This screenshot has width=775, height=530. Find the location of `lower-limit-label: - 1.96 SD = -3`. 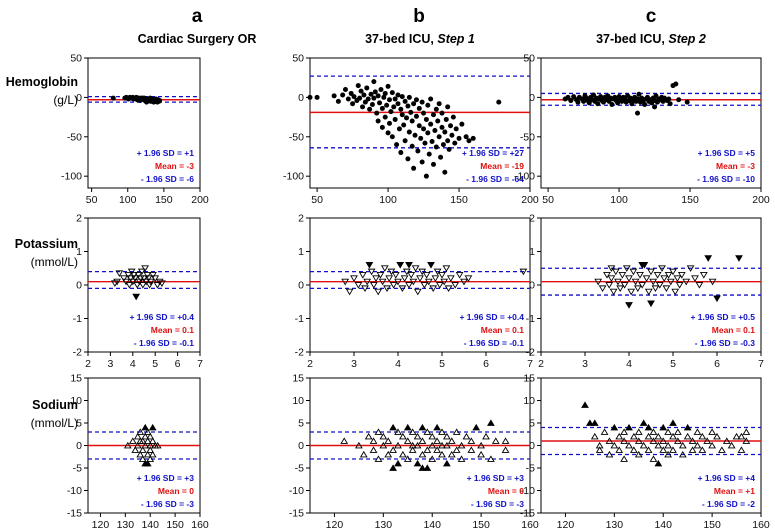

lower-limit-label: - 1.96 SD = -3 is located at coordinates (167, 504).